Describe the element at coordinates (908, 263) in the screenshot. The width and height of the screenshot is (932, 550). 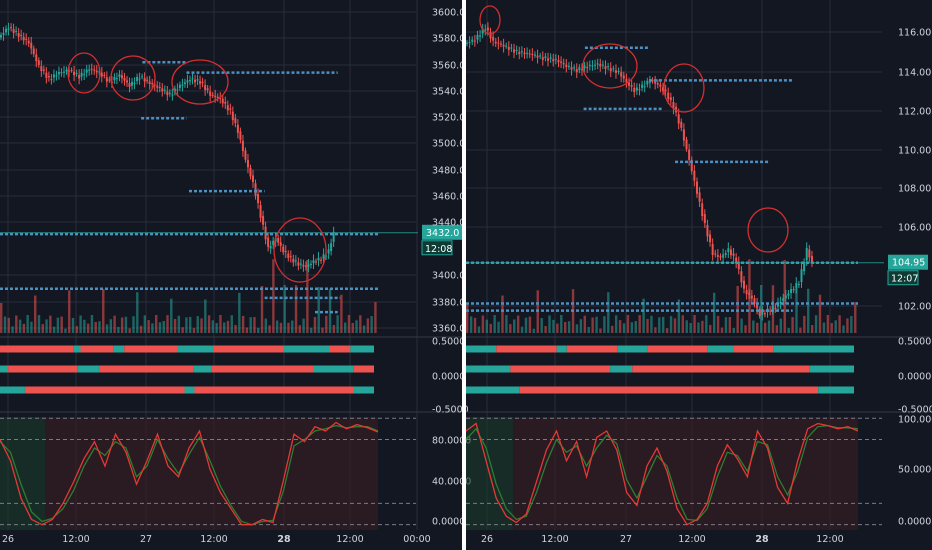
I see `last-price-label: 104.95` at that location.